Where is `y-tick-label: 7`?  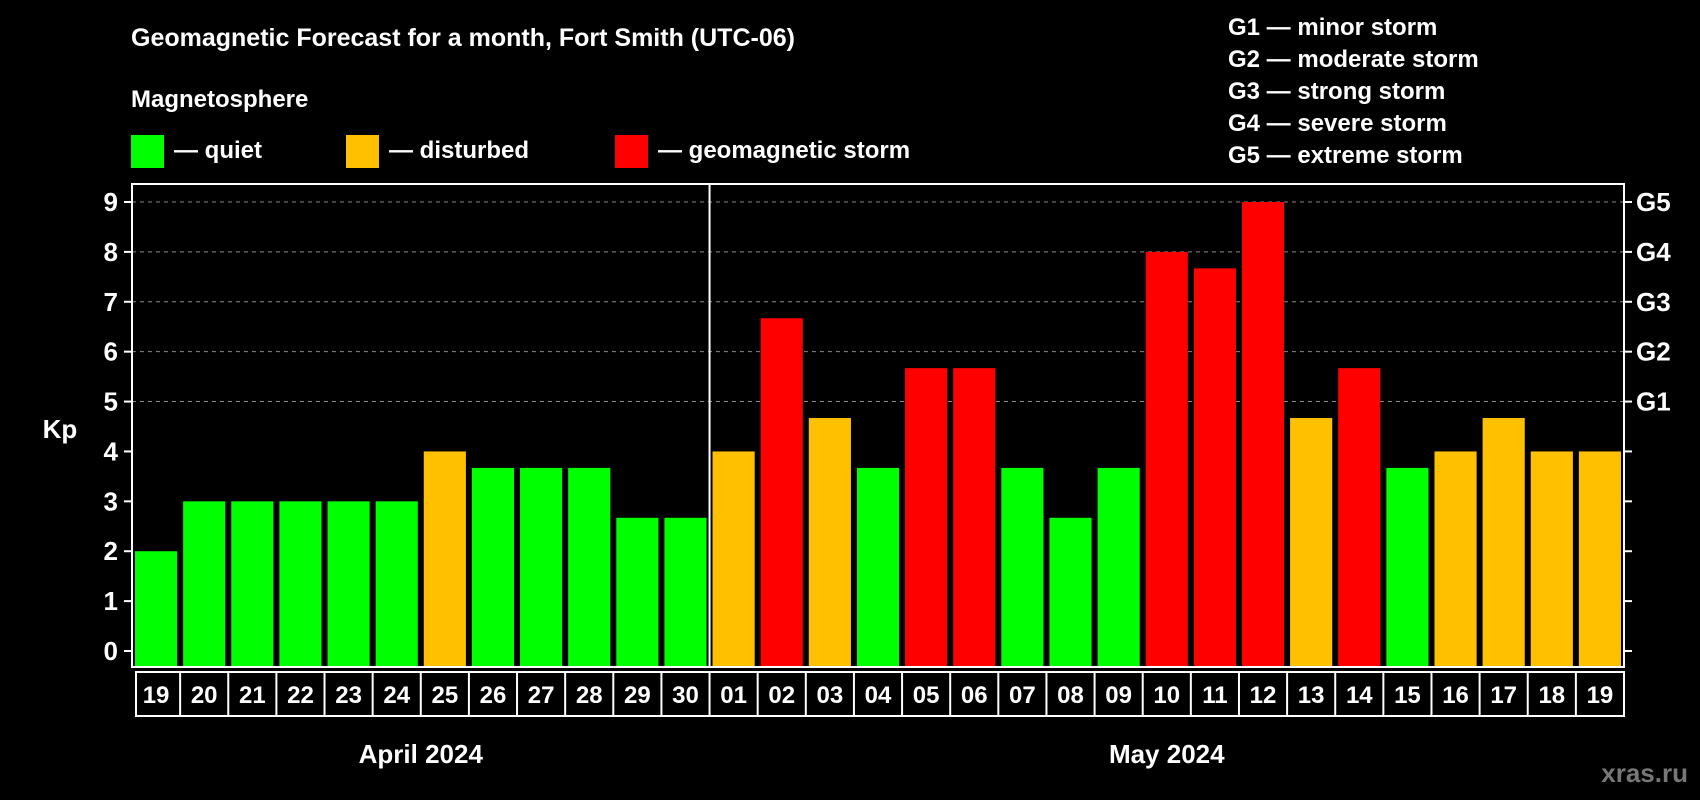
y-tick-label: 7 is located at coordinates (111, 302).